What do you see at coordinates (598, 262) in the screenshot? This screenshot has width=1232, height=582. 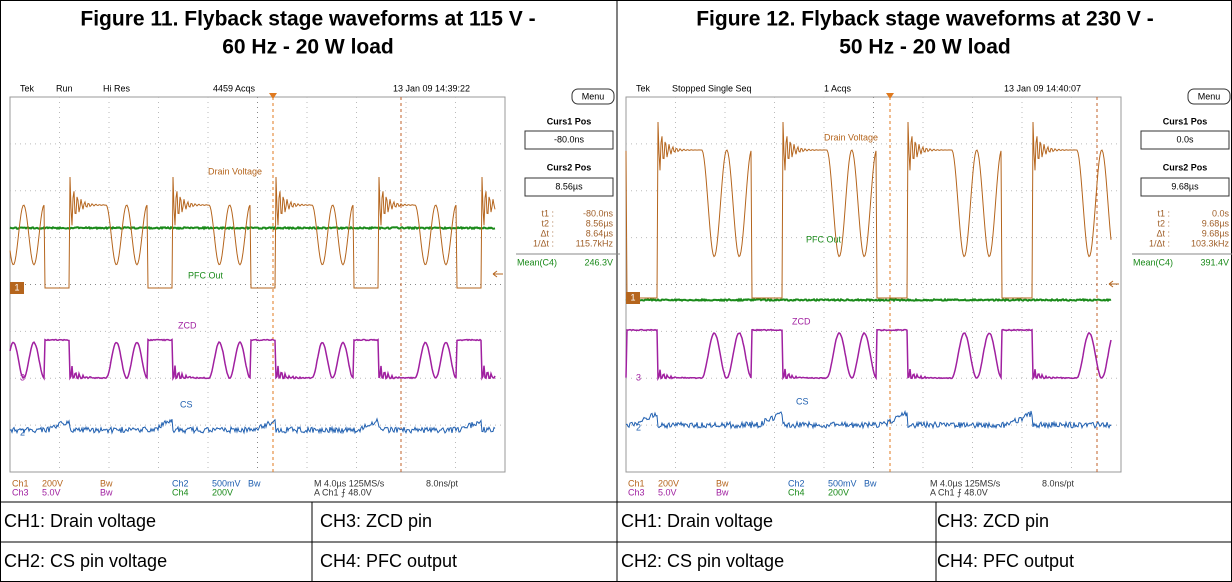 I see `mean-value: 246.3V` at bounding box center [598, 262].